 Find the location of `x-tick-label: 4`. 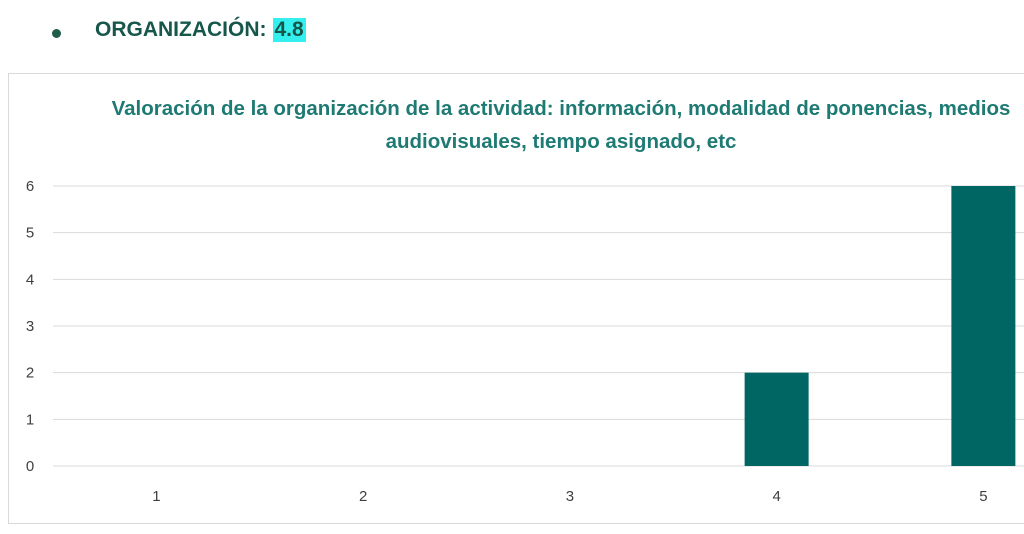

x-tick-label: 4 is located at coordinates (776, 496).